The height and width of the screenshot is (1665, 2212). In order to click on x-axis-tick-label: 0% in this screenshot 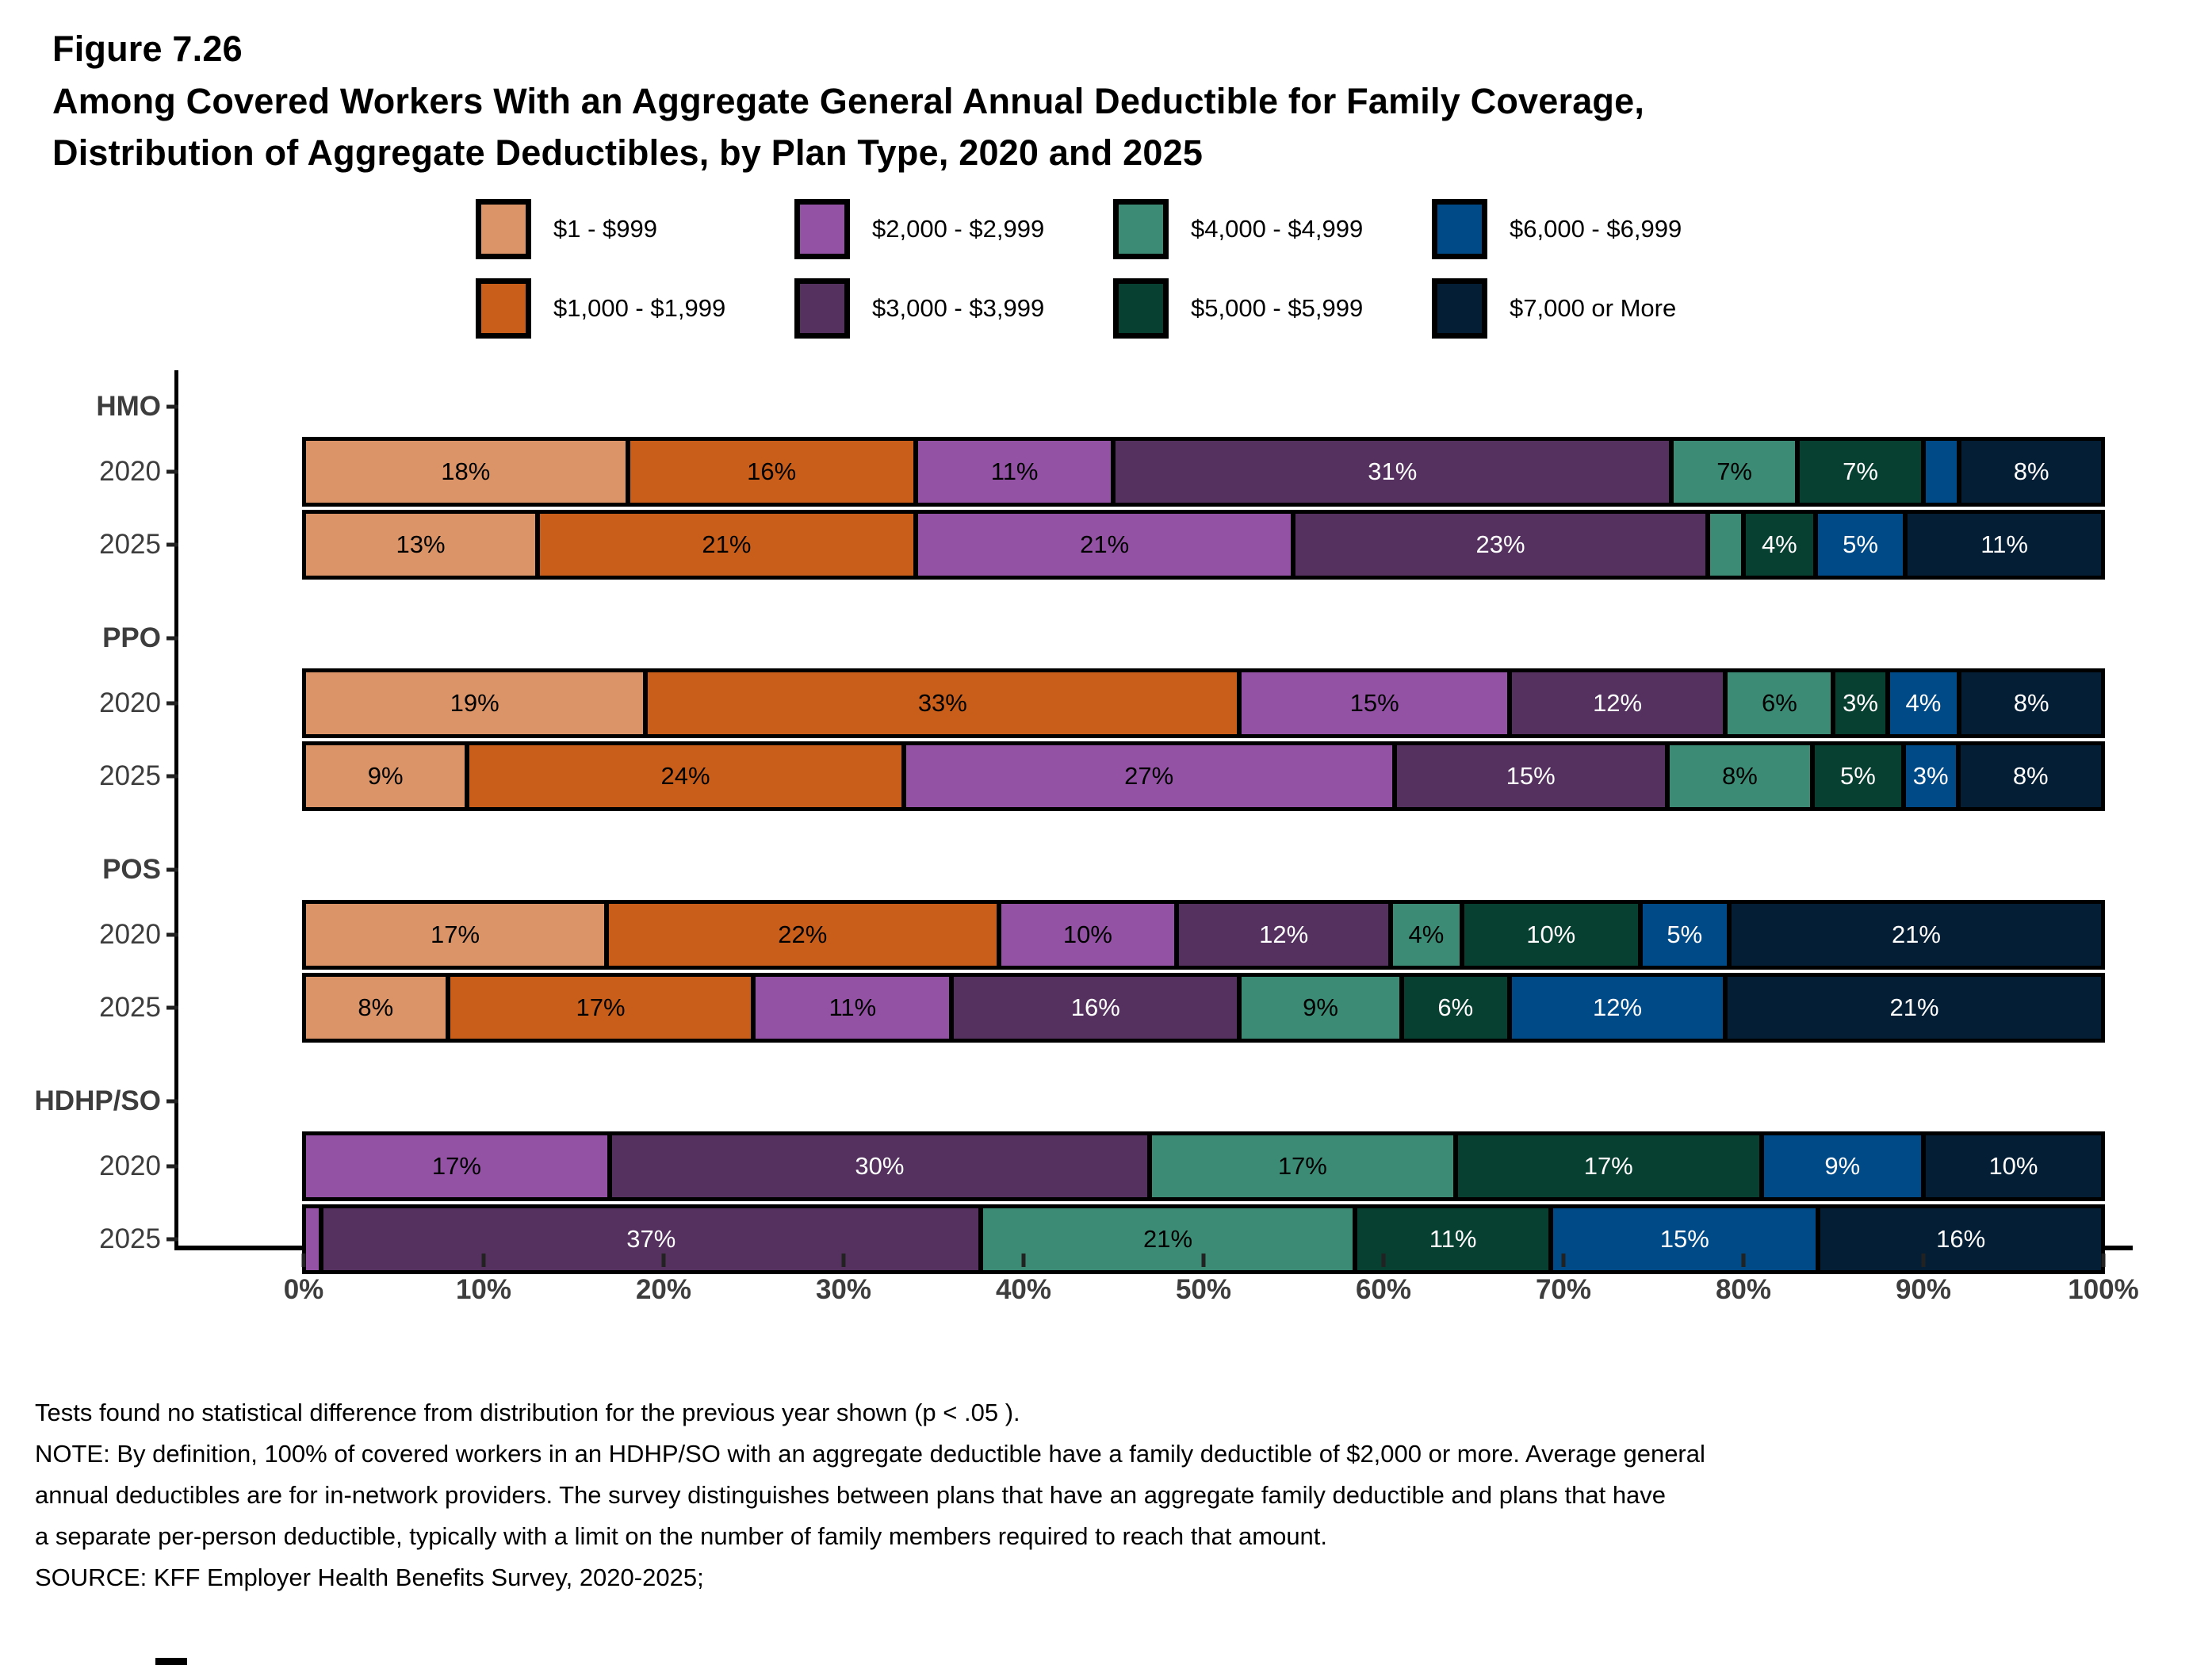, I will do `click(303, 1290)`.